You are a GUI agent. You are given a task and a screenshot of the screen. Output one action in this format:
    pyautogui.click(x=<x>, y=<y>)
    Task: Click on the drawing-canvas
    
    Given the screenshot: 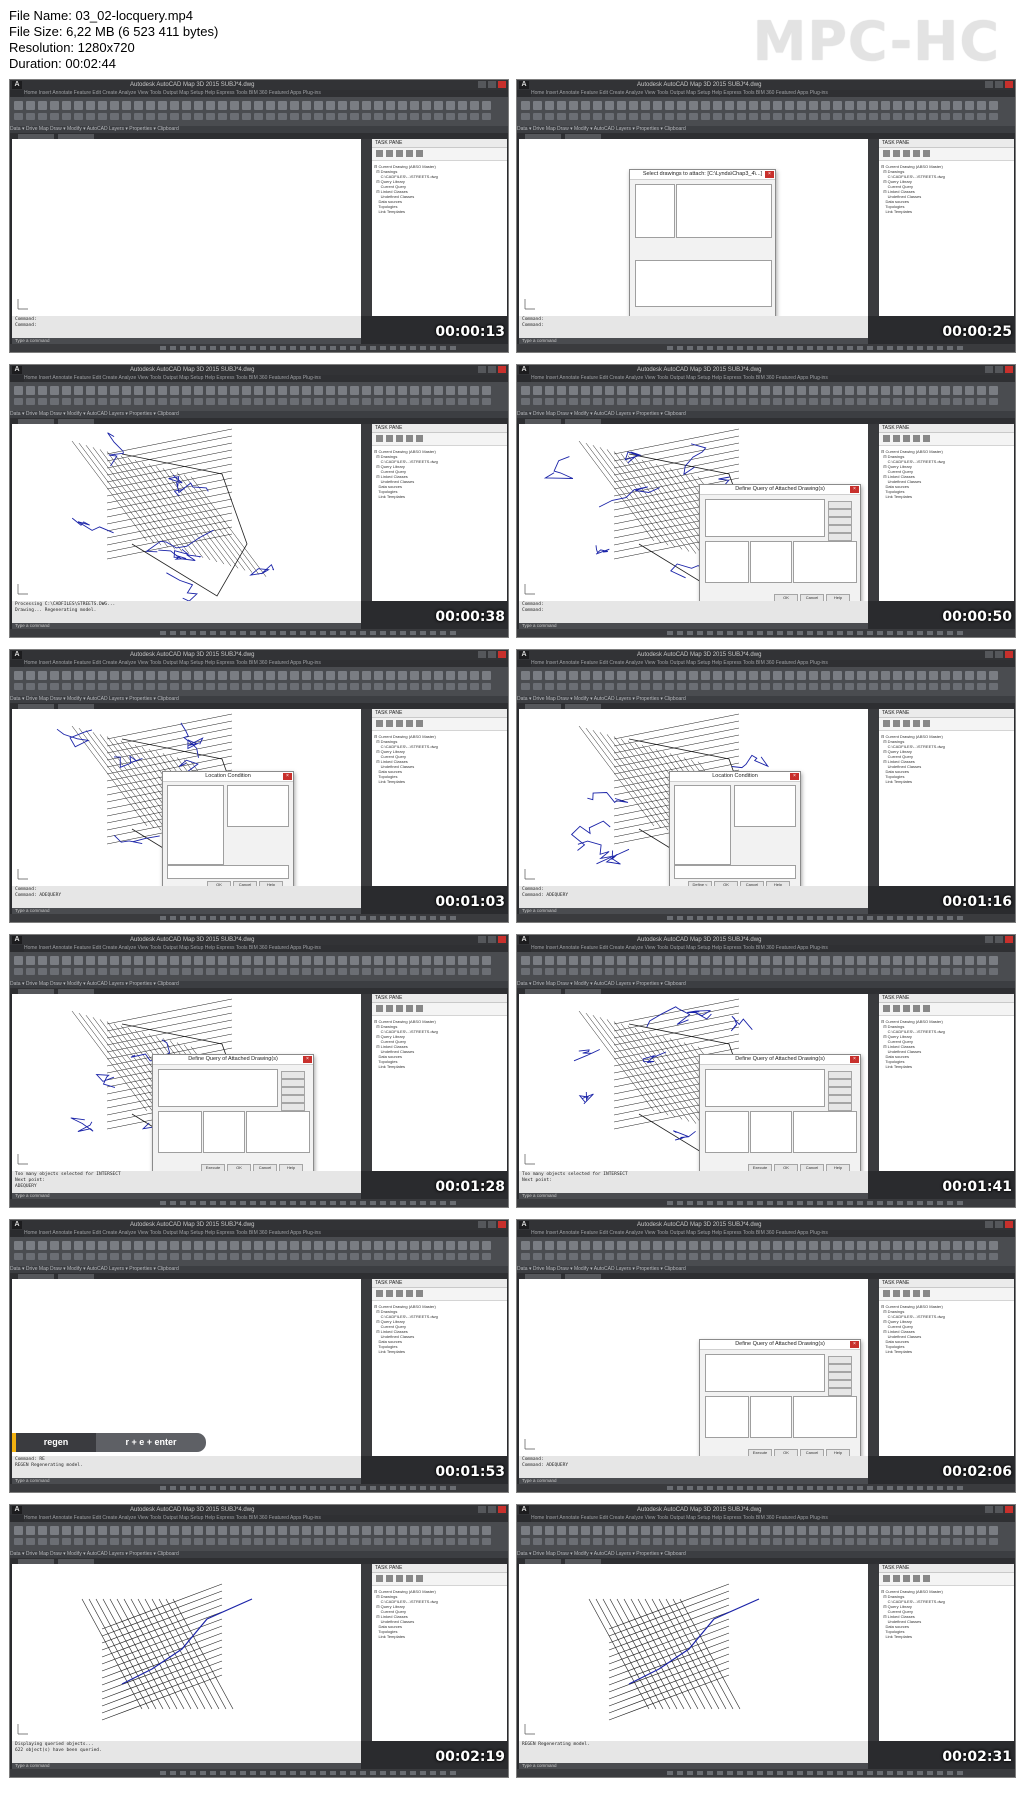 What is the action you would take?
    pyautogui.click(x=186, y=512)
    